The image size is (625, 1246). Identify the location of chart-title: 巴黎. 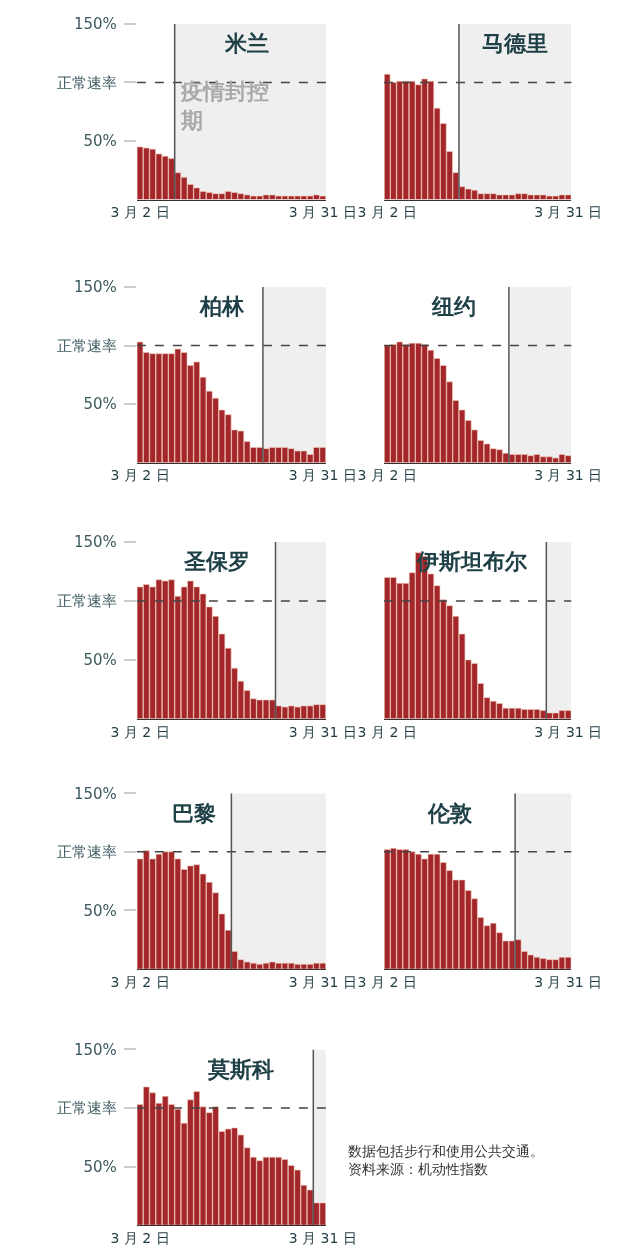
(194, 813).